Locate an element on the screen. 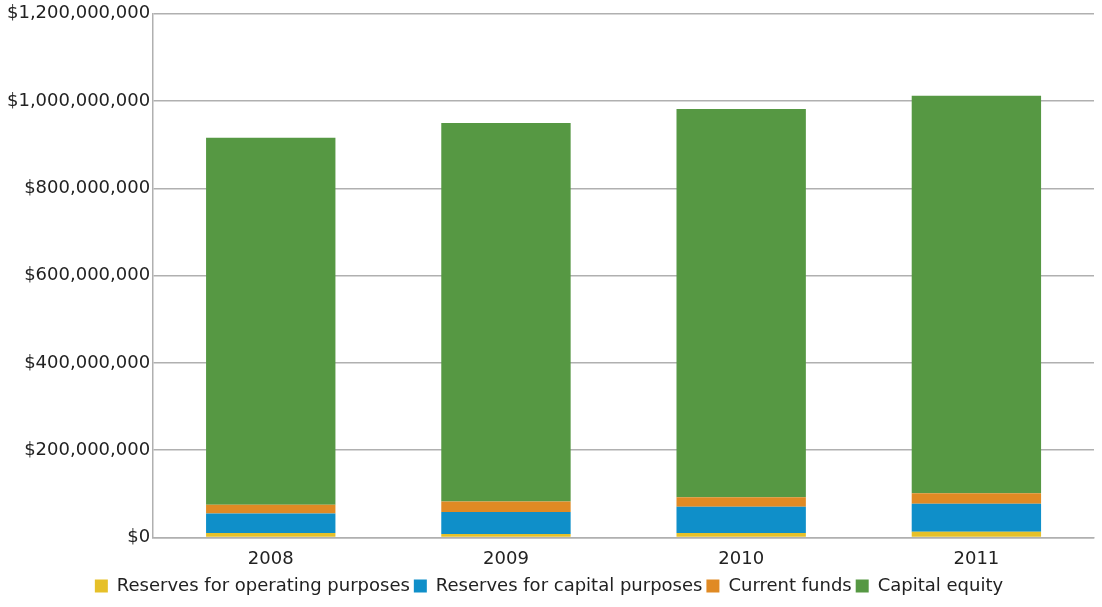  x-tick-label: 2010 is located at coordinates (741, 557).